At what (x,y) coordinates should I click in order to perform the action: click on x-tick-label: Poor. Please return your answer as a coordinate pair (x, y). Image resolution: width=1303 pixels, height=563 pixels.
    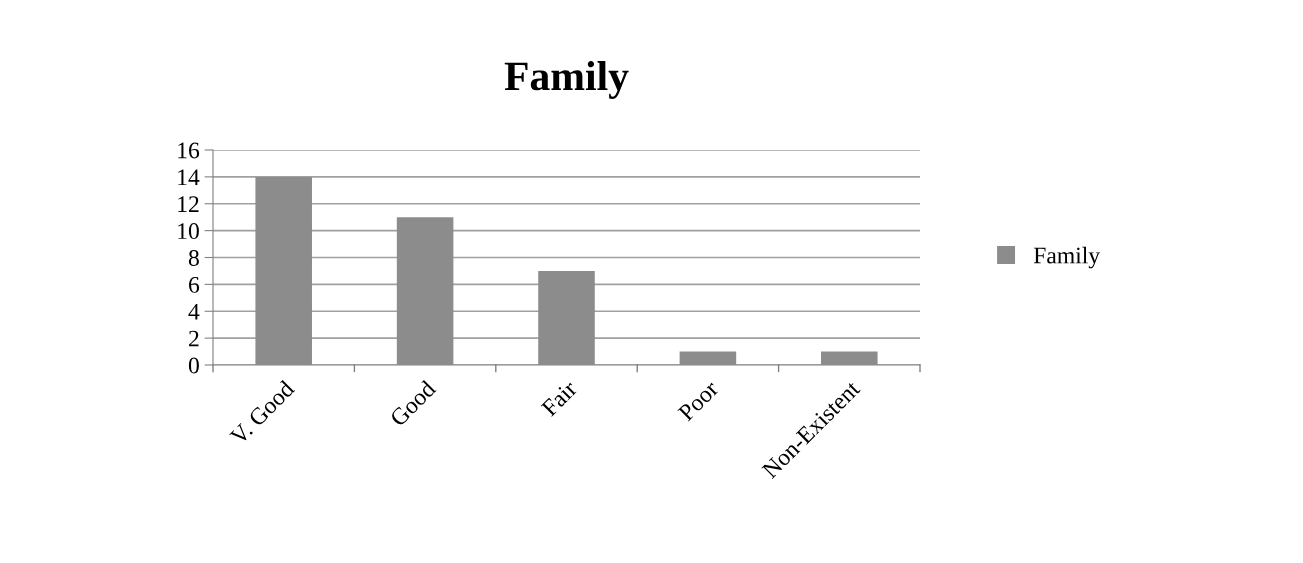
    Looking at the image, I should click on (698, 400).